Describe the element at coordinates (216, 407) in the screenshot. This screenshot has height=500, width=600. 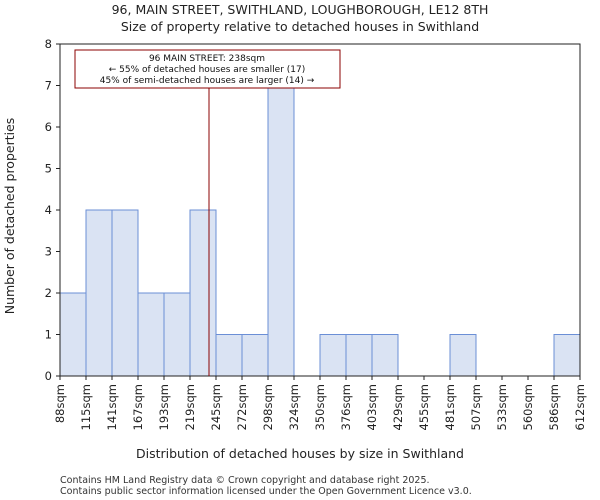
I see `x-tick-label: 245sqm` at that location.